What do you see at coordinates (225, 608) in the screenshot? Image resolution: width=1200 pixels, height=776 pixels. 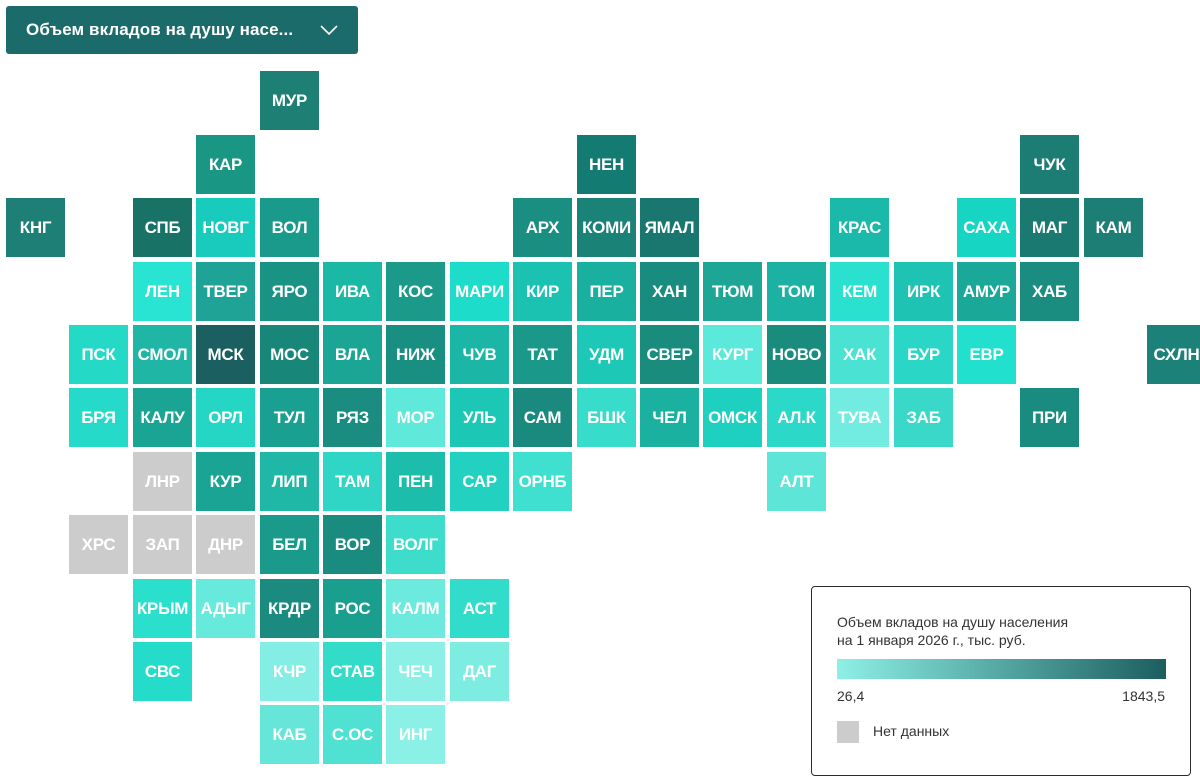 I see `region-tile-адыг: АДЫГ` at bounding box center [225, 608].